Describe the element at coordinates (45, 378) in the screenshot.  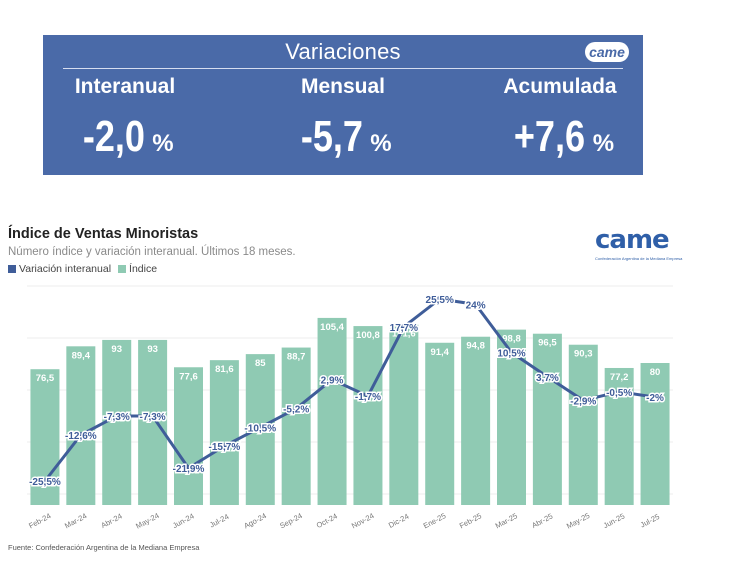
I see `bar-label: 76,5` at that location.